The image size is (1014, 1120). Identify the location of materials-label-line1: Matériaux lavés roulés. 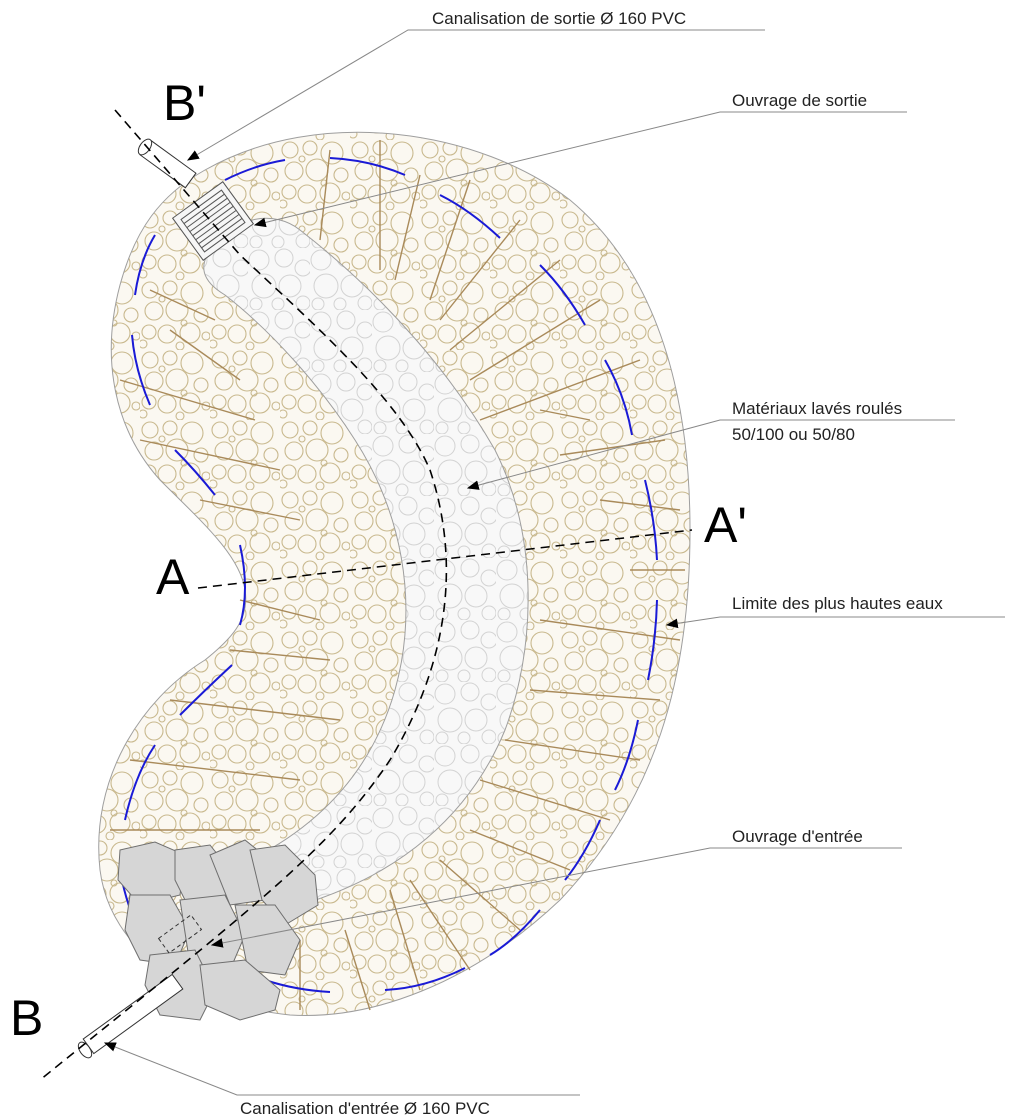
(817, 408).